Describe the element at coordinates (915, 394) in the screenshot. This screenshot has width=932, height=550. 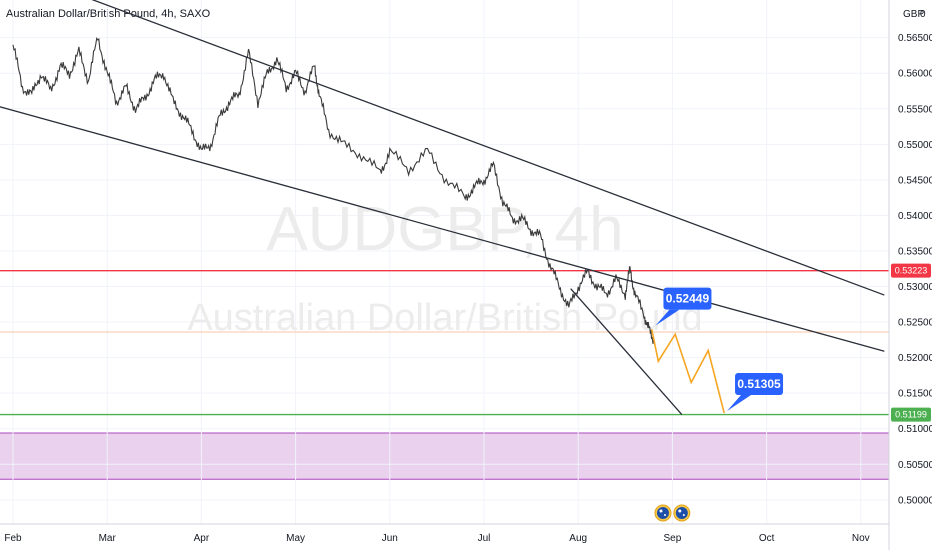
I see `y-tick-label: 0.51500` at that location.